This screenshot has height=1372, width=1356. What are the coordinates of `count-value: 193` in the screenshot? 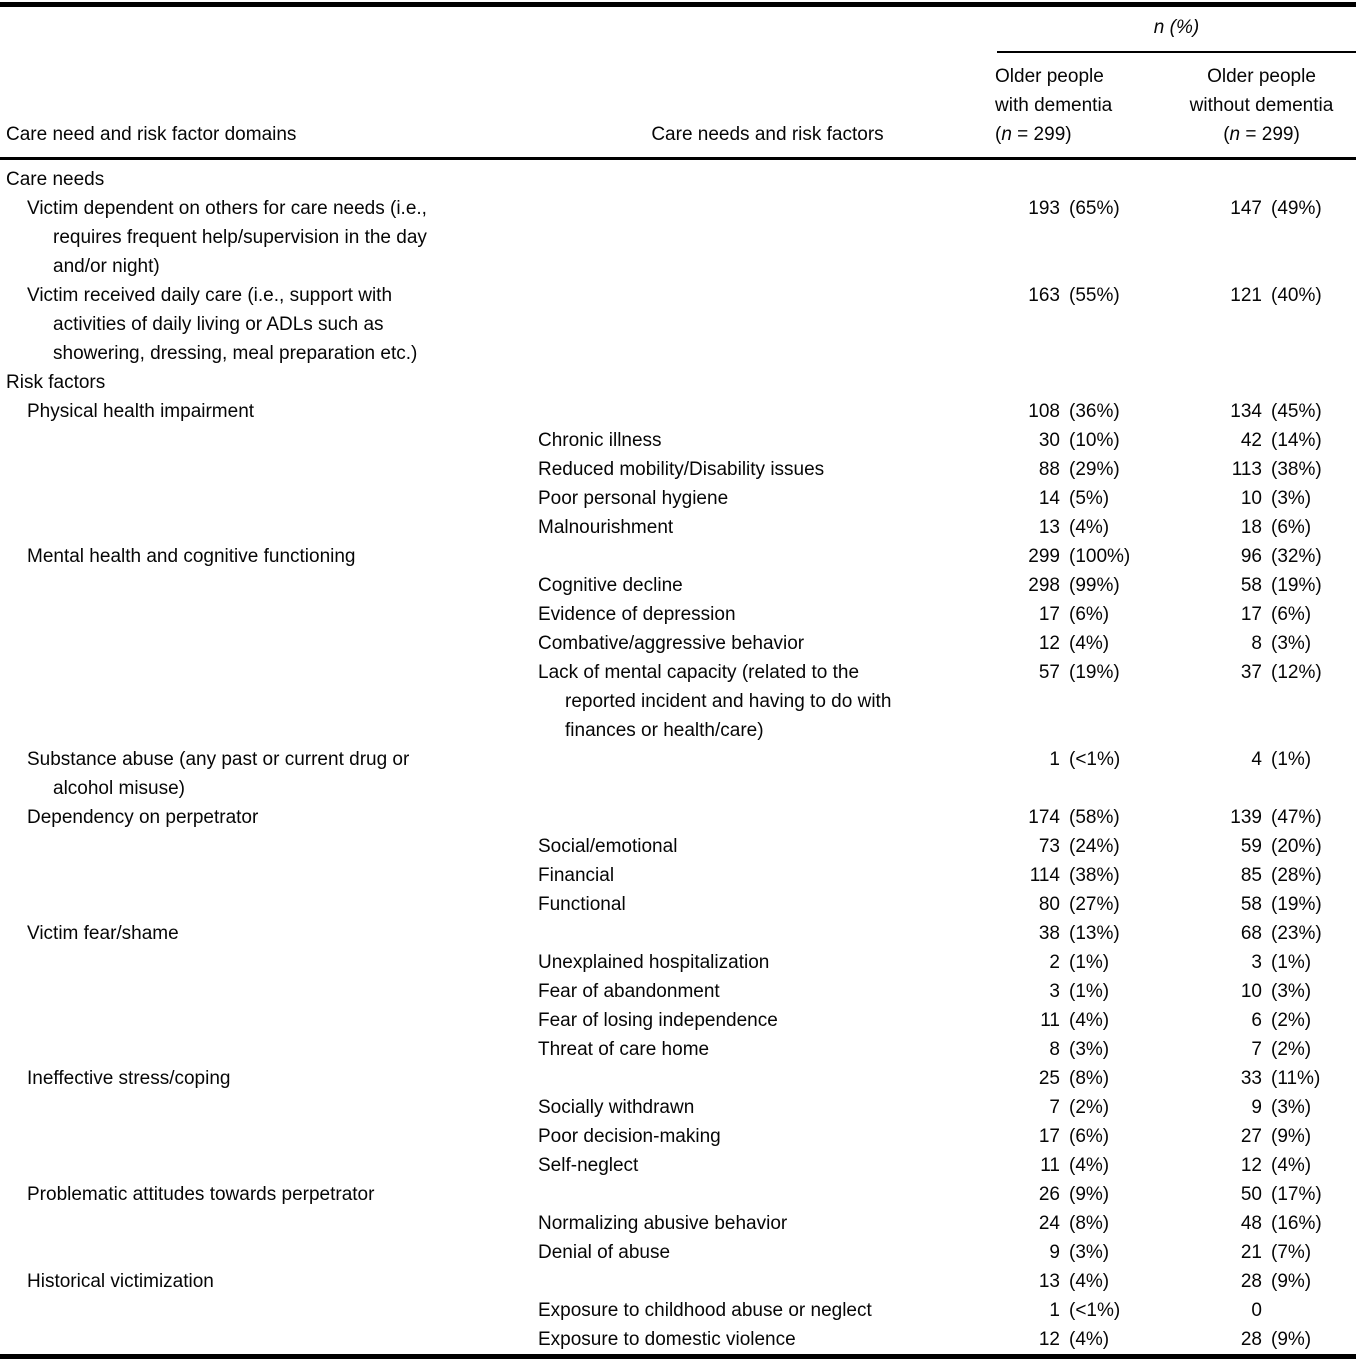 It's located at (1044, 208).